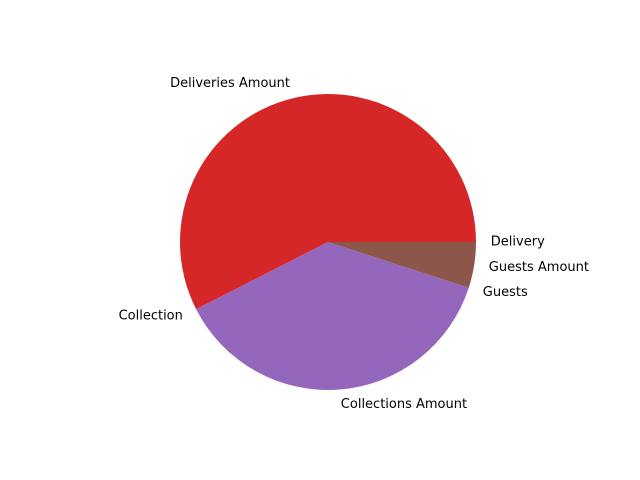  What do you see at coordinates (230, 83) in the screenshot?
I see `slice-label-deliveries-amount: Deliveries Amount` at bounding box center [230, 83].